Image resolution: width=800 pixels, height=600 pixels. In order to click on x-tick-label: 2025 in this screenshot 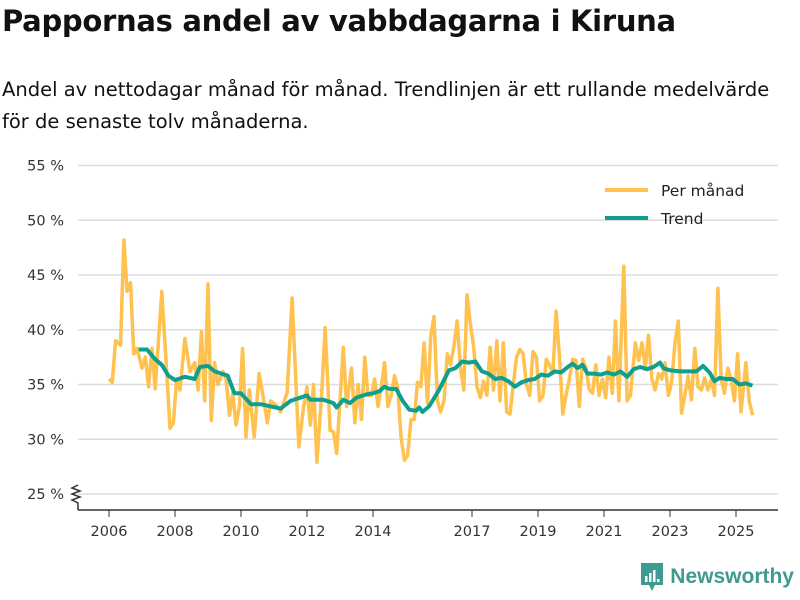, I will do `click(736, 532)`.